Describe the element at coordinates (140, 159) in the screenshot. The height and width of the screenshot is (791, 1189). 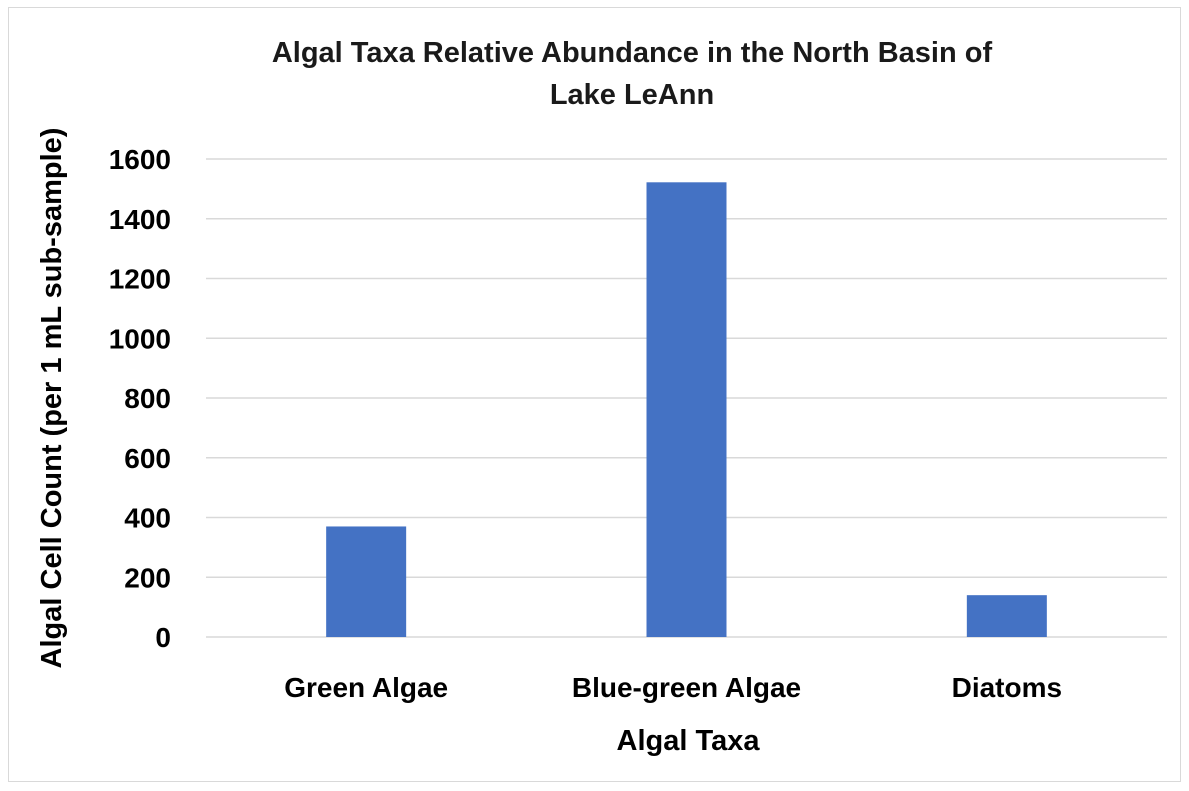
I see `y-tick-label: 1600` at that location.